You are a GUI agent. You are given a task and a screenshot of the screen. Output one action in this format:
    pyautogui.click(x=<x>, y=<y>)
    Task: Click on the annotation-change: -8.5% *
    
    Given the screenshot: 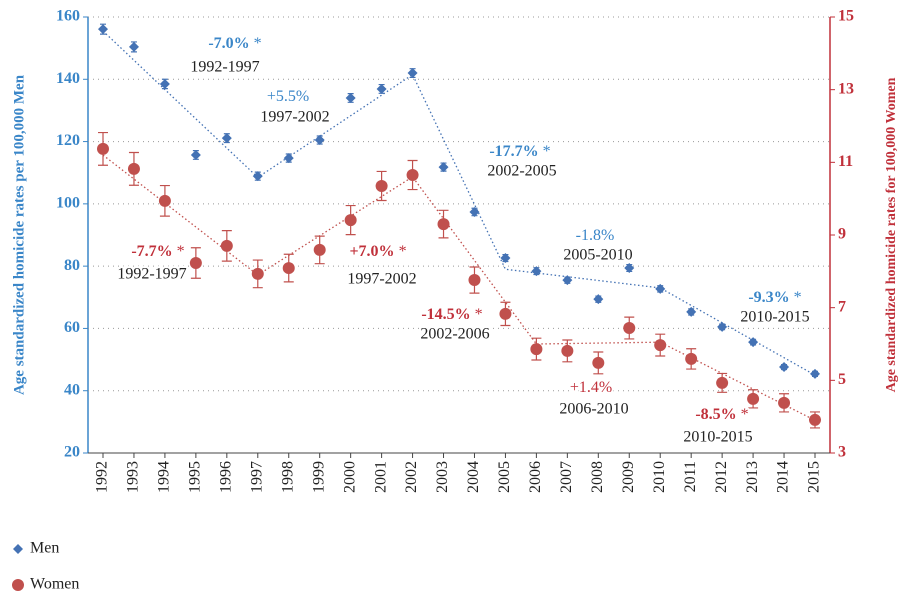 What is the action you would take?
    pyautogui.click(x=721, y=414)
    